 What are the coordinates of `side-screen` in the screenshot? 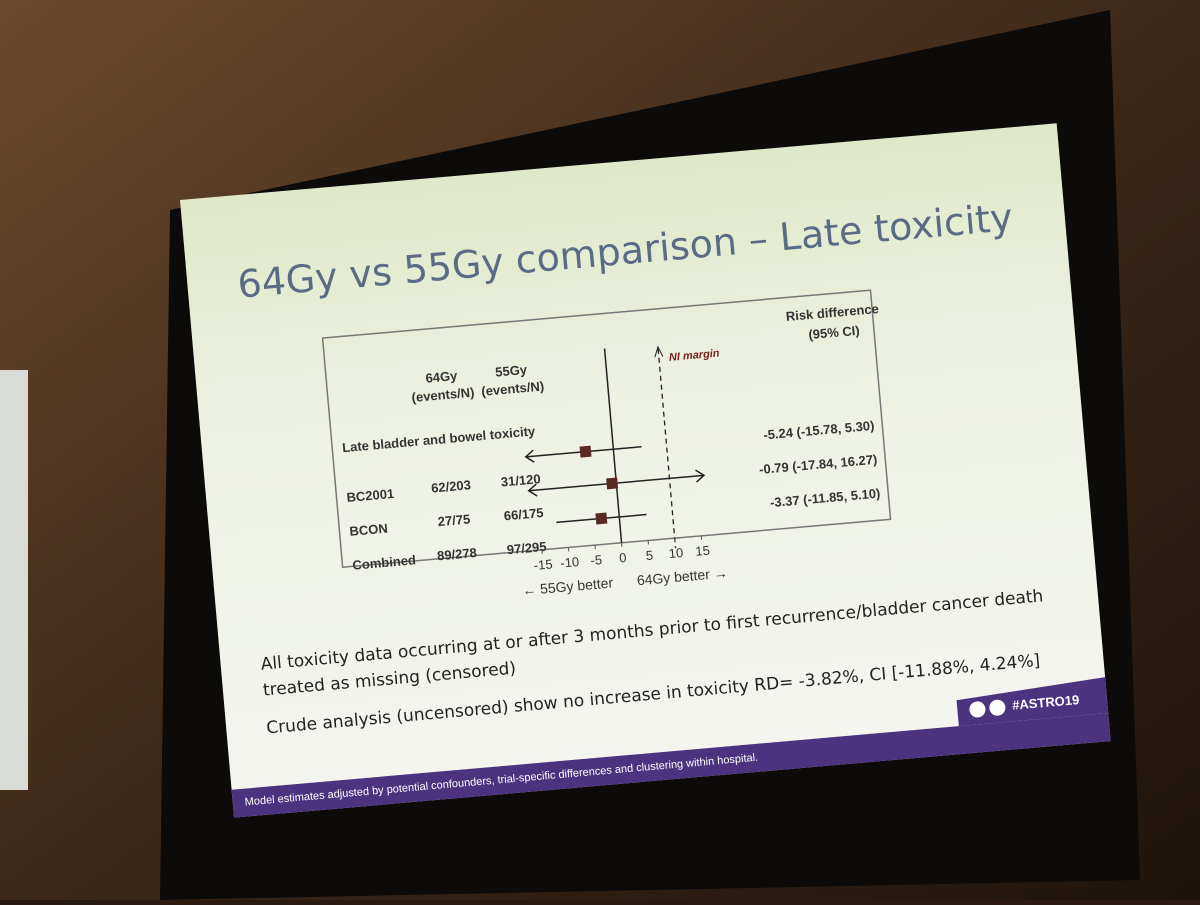 It's located at (14, 580).